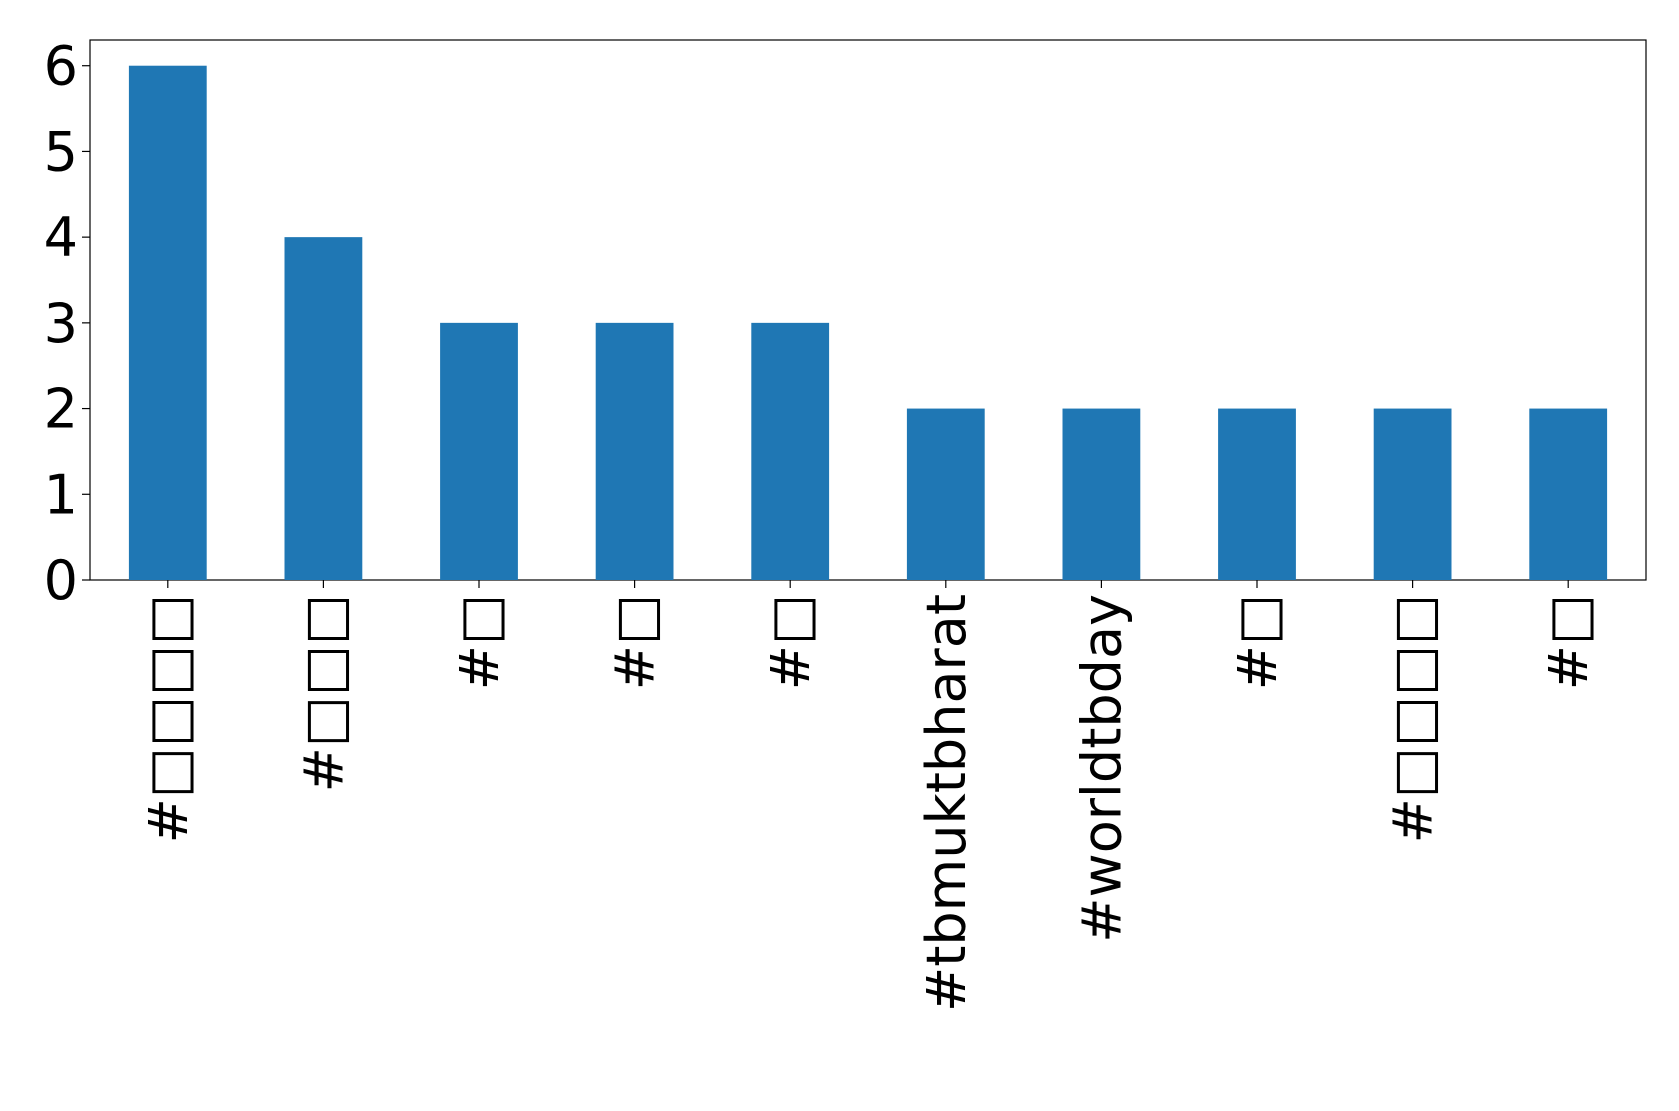  Describe the element at coordinates (61, 494) in the screenshot. I see `y-tick-label: 1` at that location.